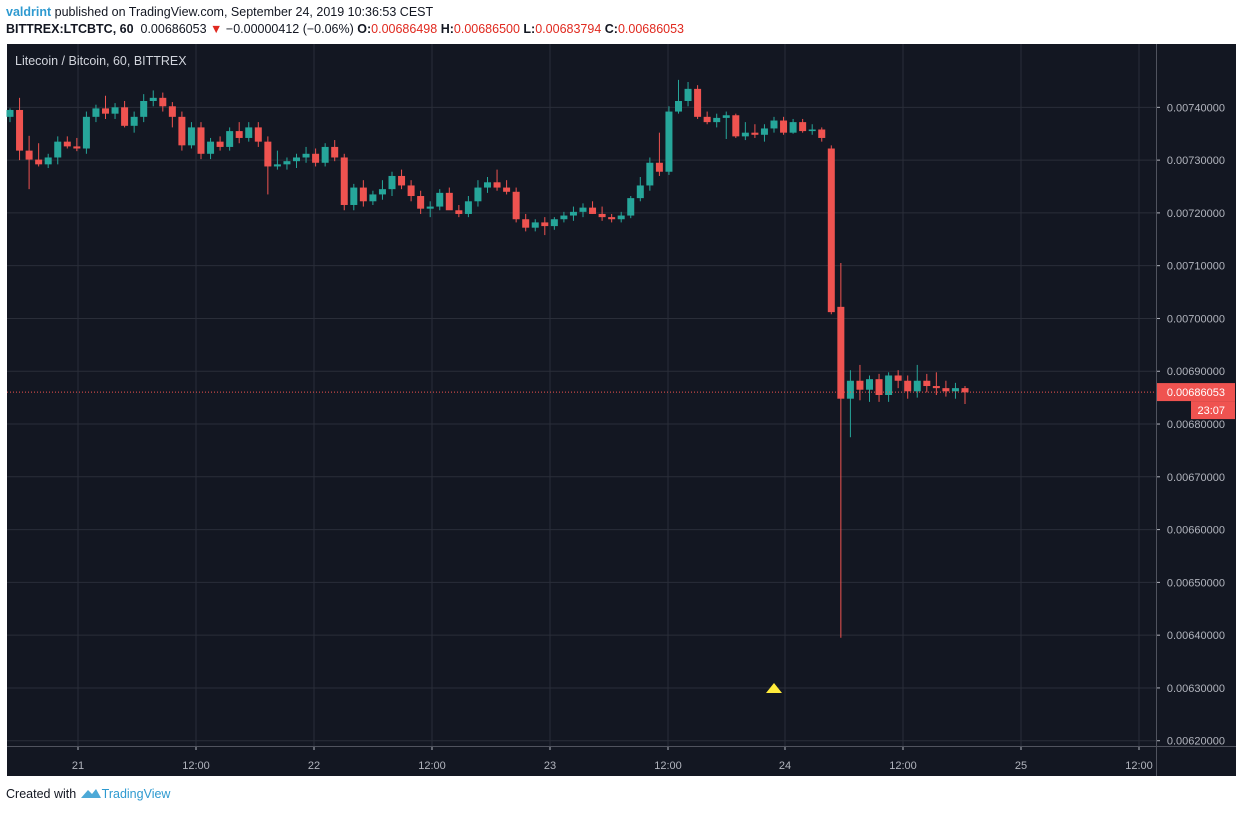 The height and width of the screenshot is (813, 1242). What do you see at coordinates (1196, 531) in the screenshot?
I see `price-tick-label: 0.00660000` at bounding box center [1196, 531].